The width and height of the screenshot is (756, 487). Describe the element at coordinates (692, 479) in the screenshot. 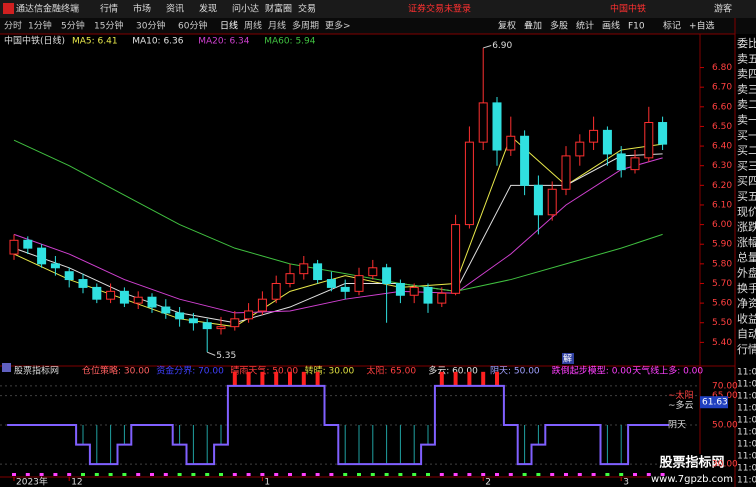

I see `watermark-url: www.7gpzb.com` at that location.